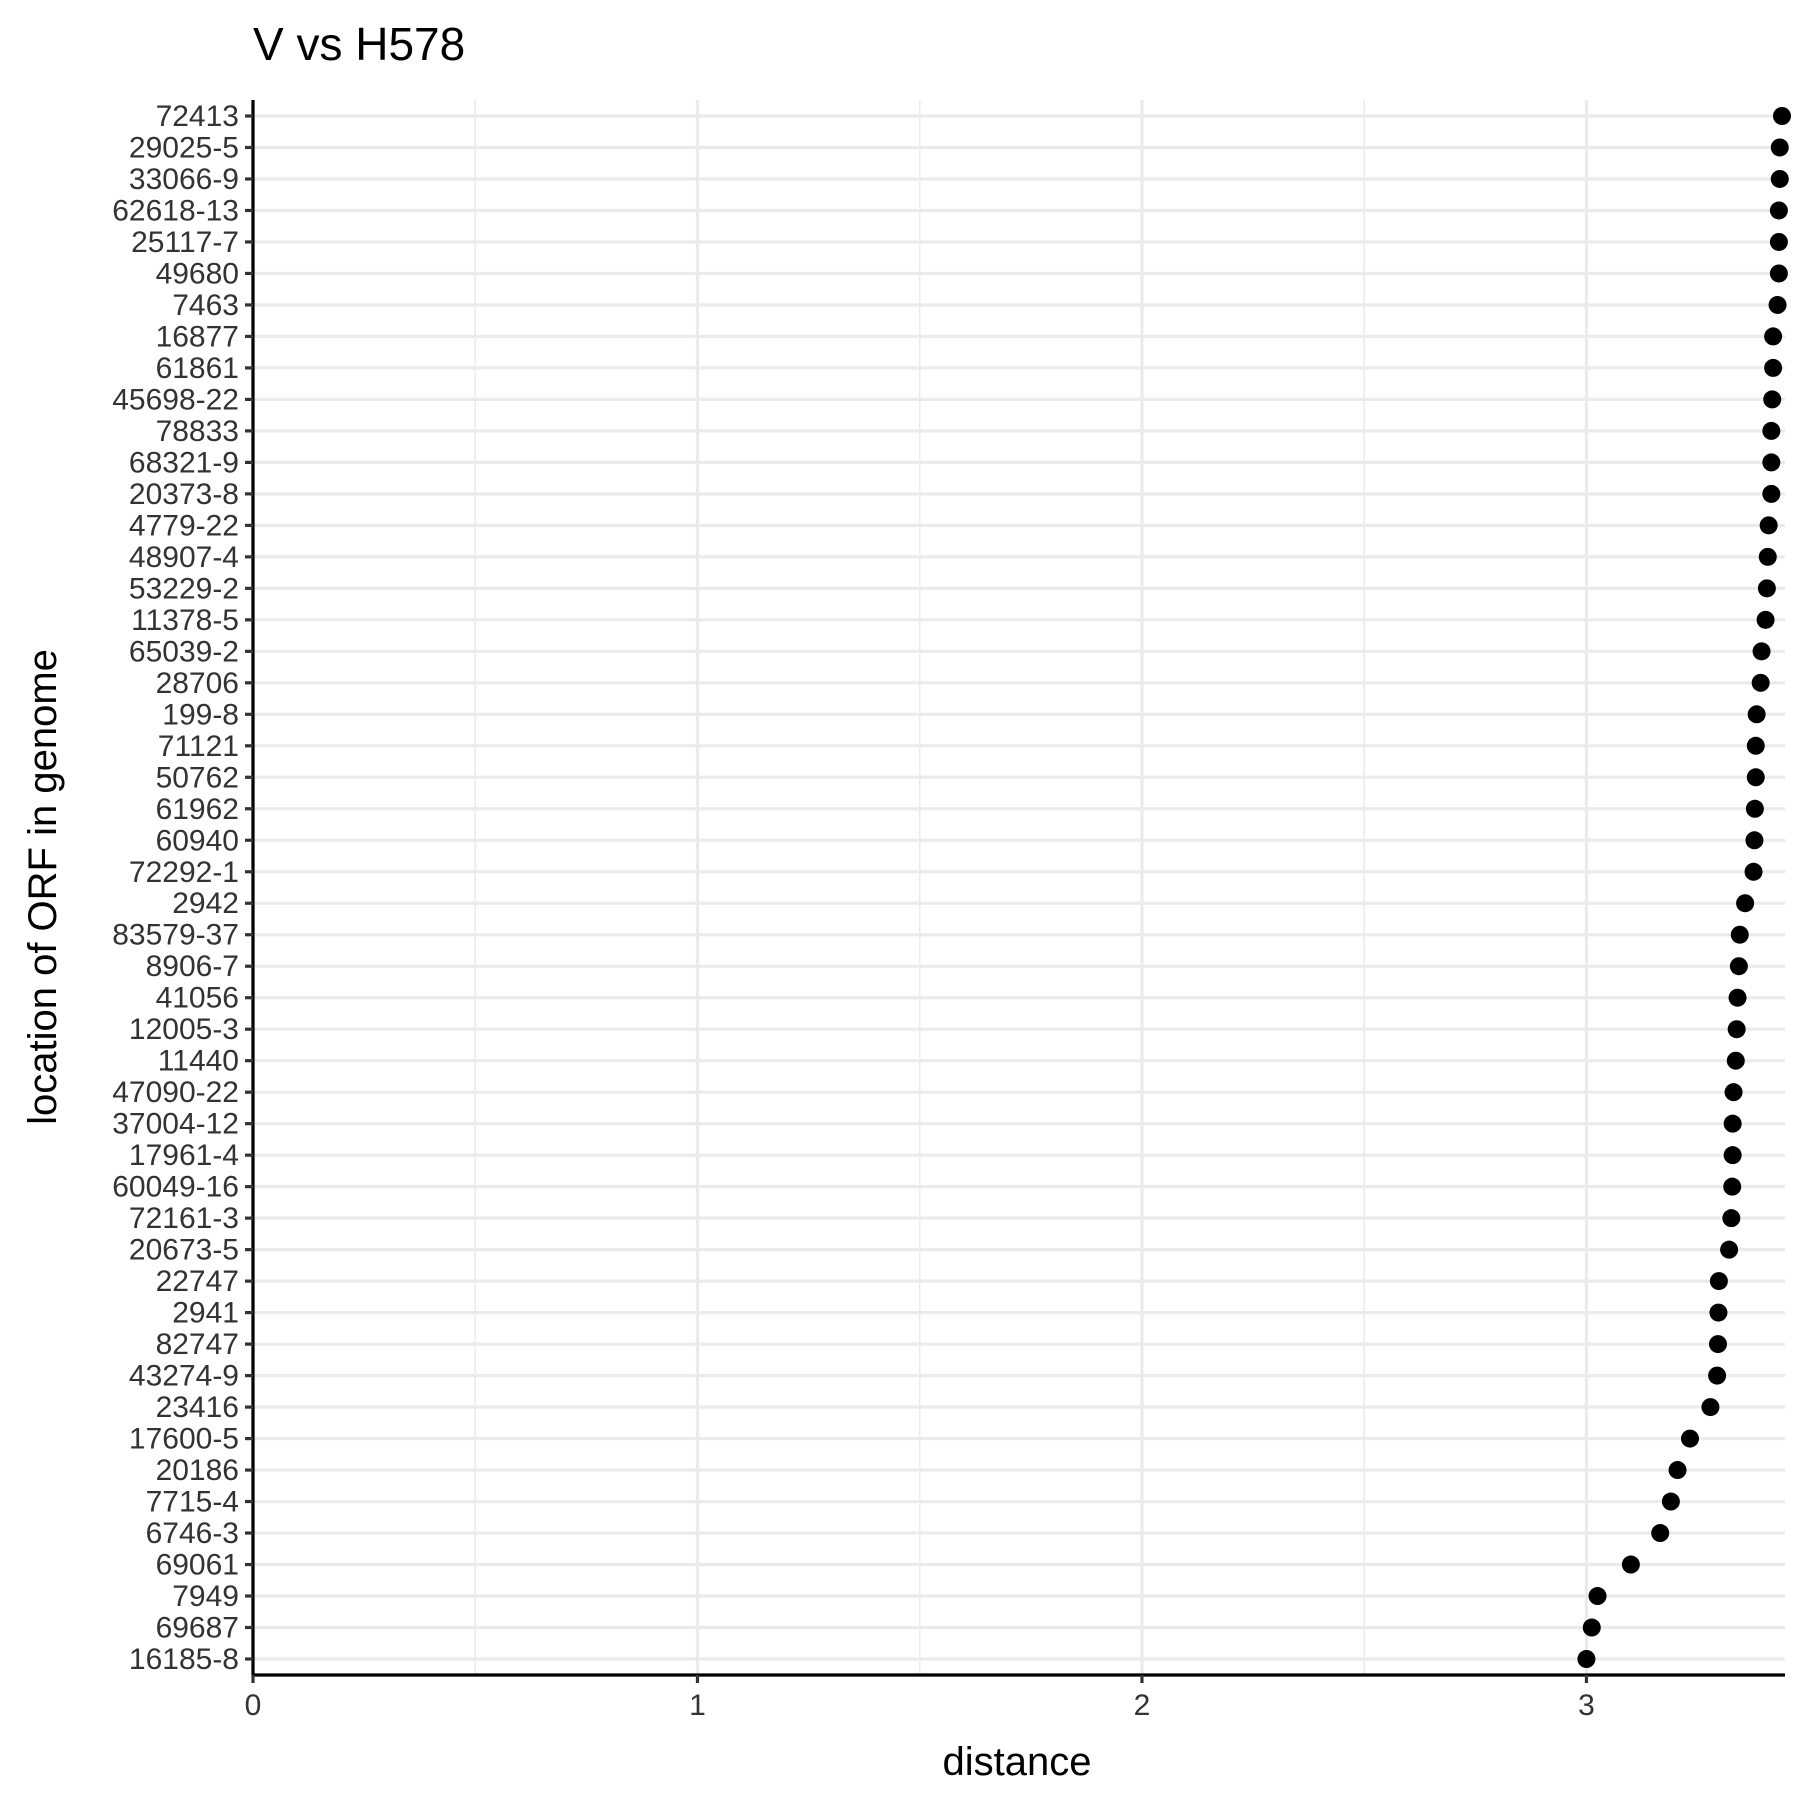 Image resolution: width=1800 pixels, height=1800 pixels. What do you see at coordinates (184, 557) in the screenshot?
I see `y-tick-label: 48907-4` at bounding box center [184, 557].